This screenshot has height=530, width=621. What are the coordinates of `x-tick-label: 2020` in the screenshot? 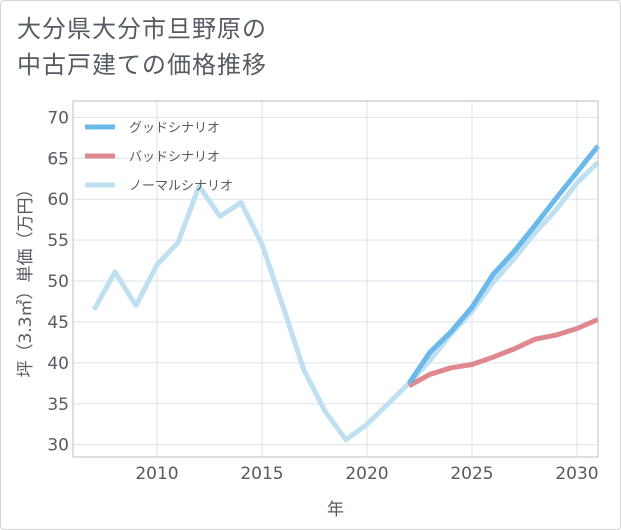 It's located at (366, 474).